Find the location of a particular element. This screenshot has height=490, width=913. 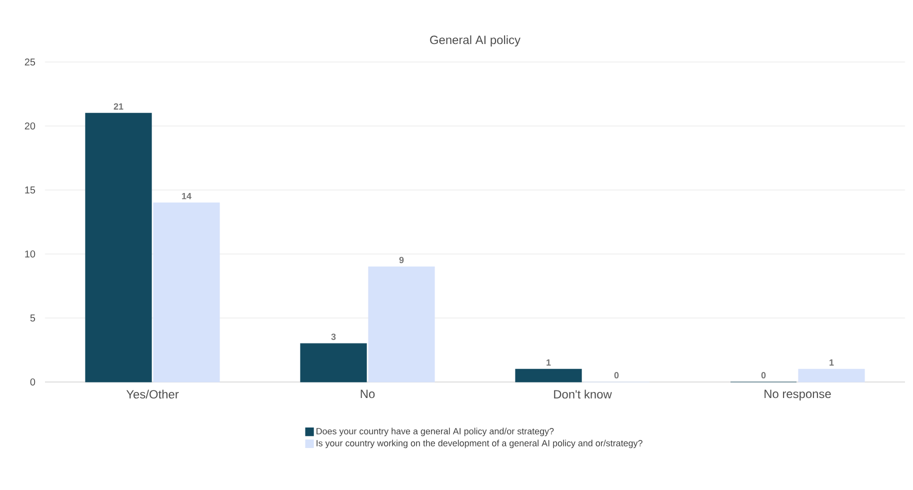

x-tick-label: No is located at coordinates (367, 394).